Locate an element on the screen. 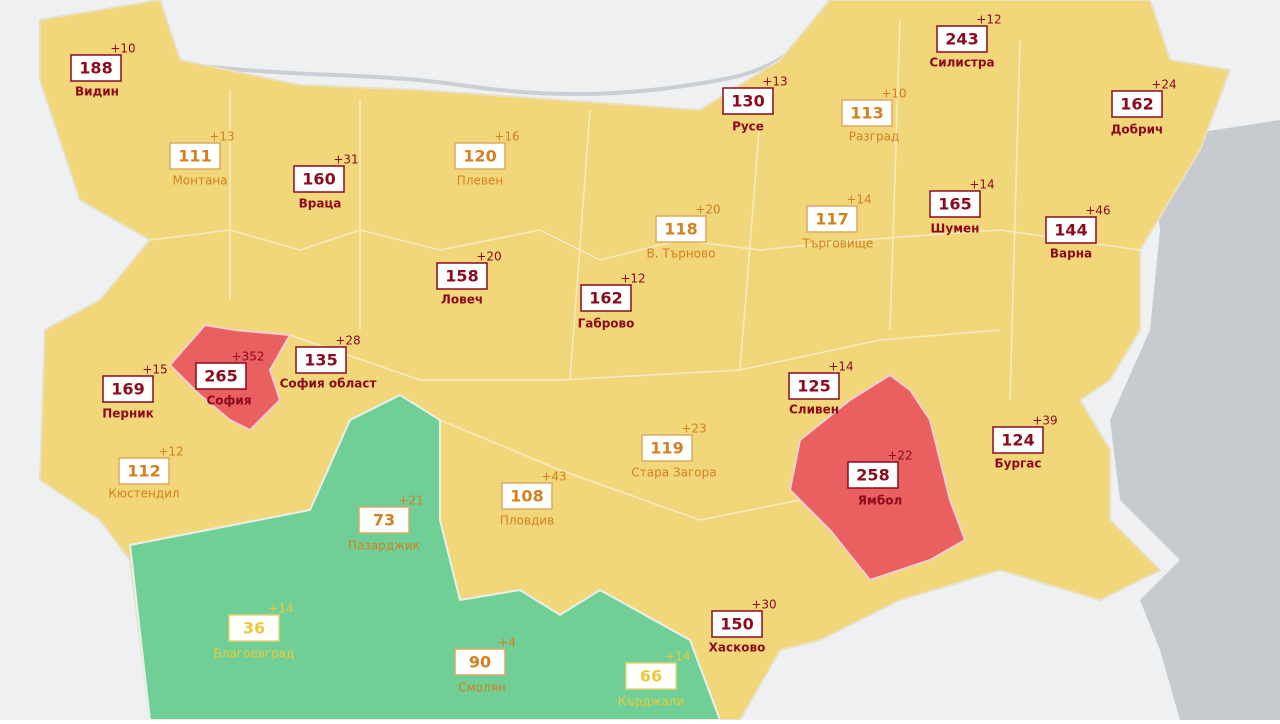 The image size is (1280, 724). river is located at coordinates (485, 50).